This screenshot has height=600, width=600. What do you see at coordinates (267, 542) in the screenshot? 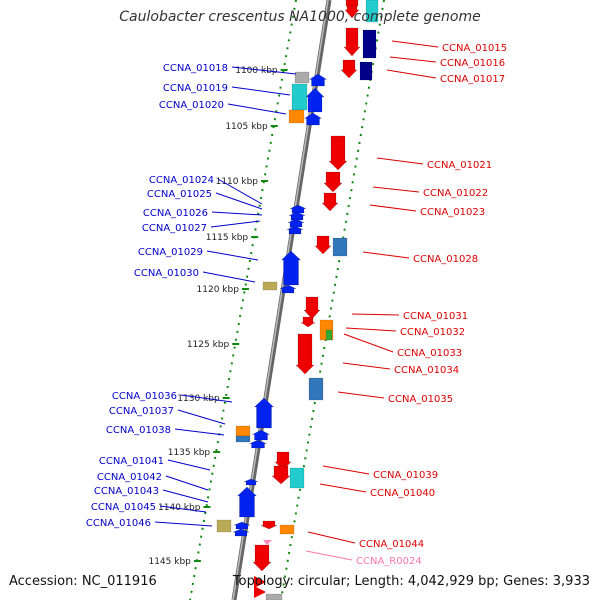
I see `gene-rna` at bounding box center [267, 542].